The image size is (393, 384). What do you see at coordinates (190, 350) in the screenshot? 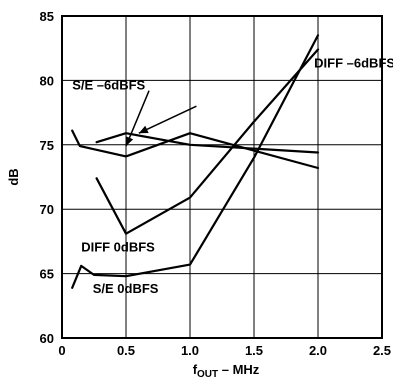
I see `x-tick-label: 1.0` at bounding box center [190, 350].